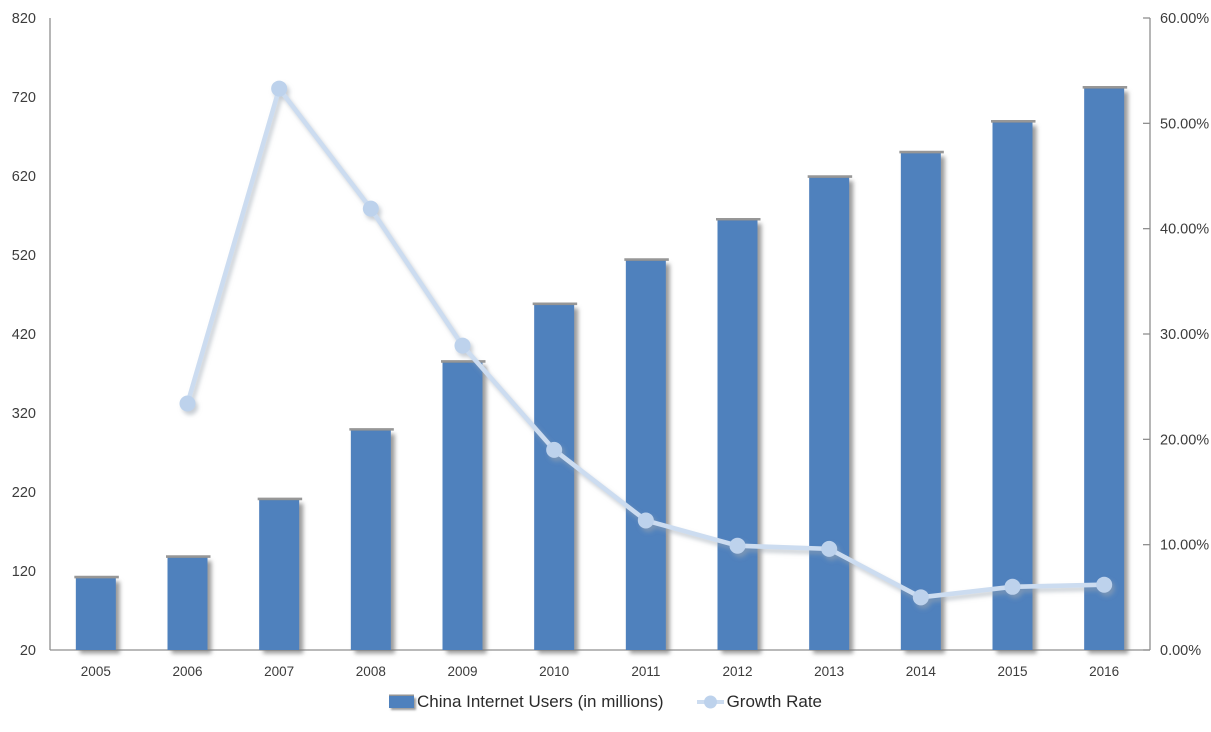  I want to click on x-axis-label-2009: 2009, so click(462, 671).